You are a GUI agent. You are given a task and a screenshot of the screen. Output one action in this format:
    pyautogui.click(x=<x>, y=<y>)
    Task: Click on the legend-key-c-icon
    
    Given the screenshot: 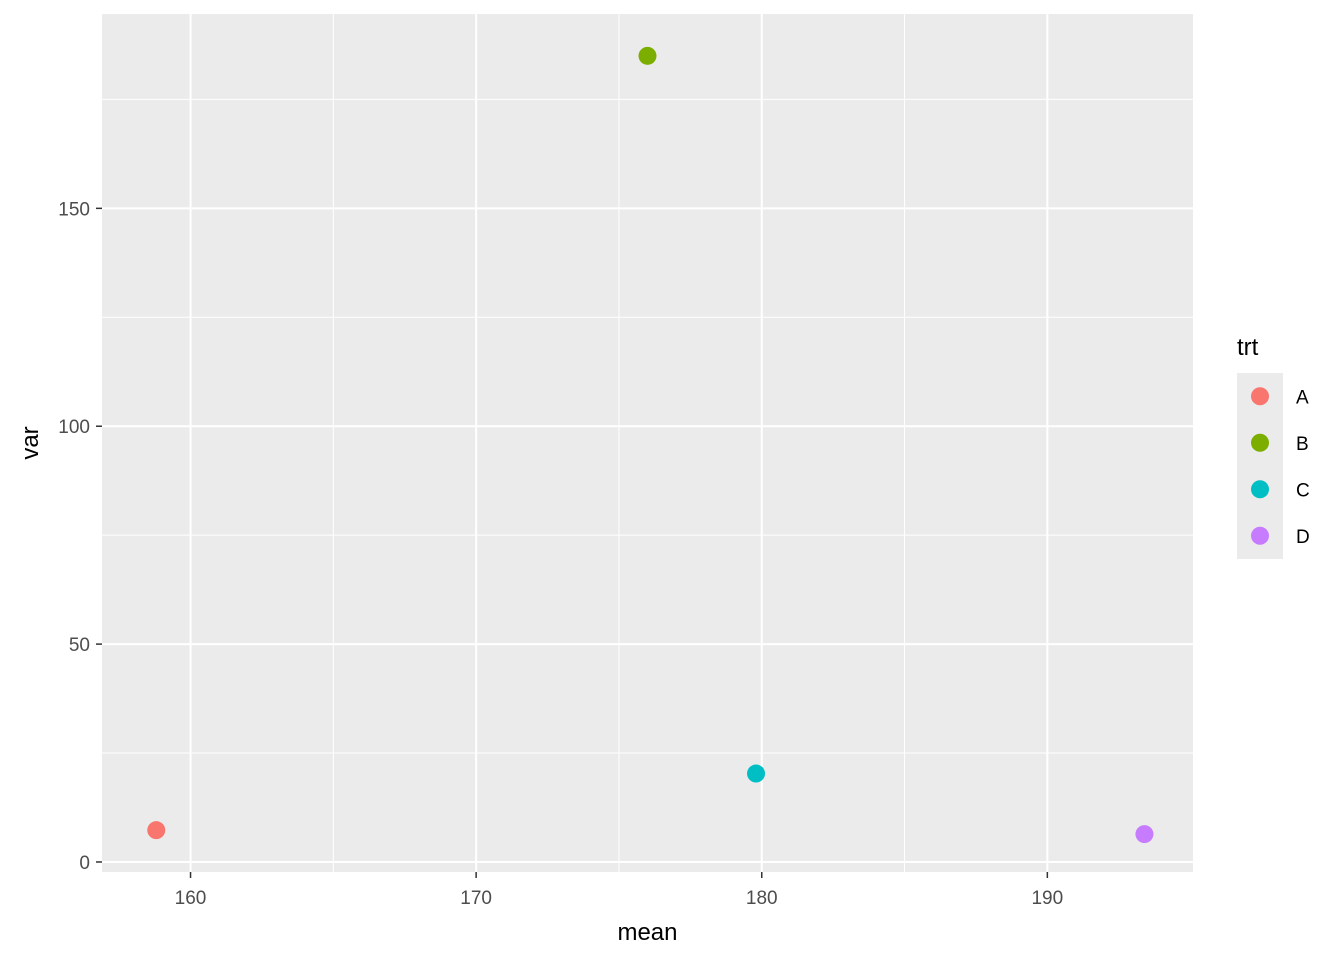 What is the action you would take?
    pyautogui.click(x=1260, y=489)
    